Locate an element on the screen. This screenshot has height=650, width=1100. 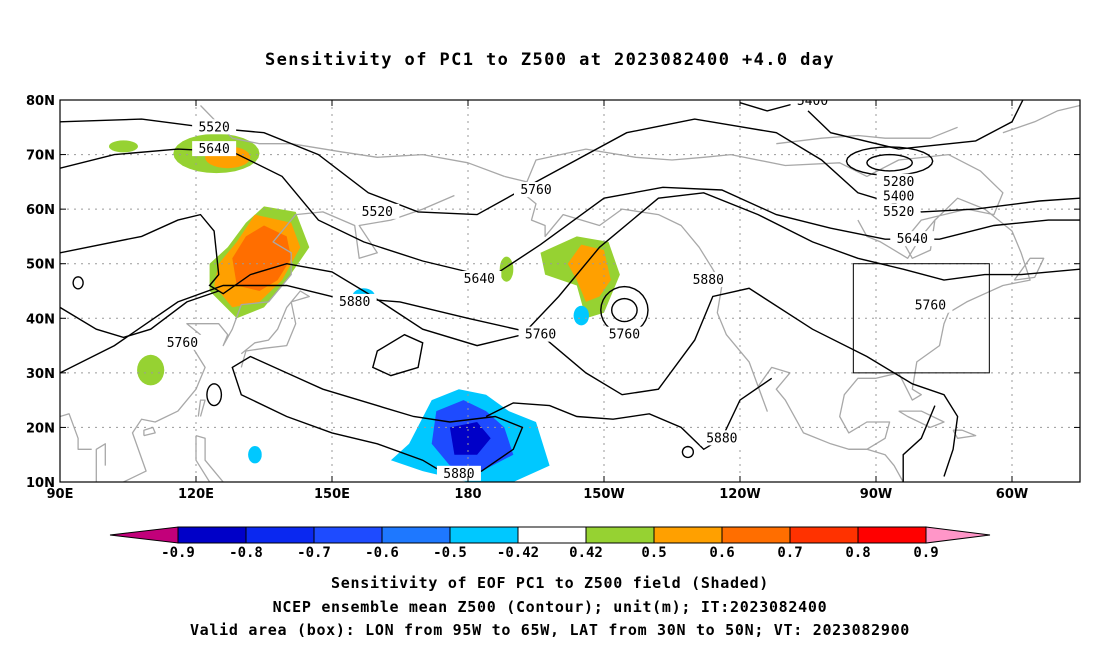
contour-5400-north is located at coordinates (777, 106).